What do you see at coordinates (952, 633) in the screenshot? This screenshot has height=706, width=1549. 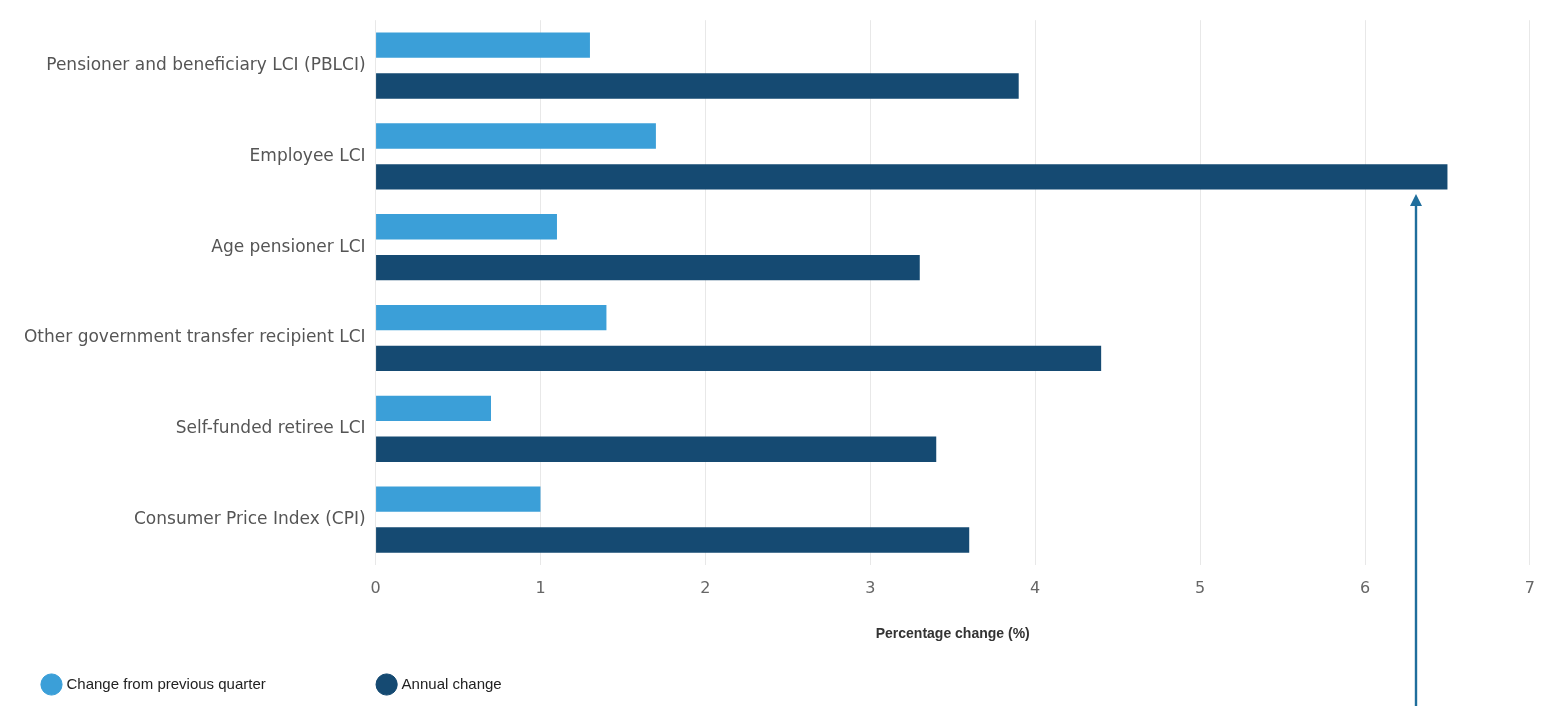 I see `x-axis-title: Percentage change (%)` at bounding box center [952, 633].